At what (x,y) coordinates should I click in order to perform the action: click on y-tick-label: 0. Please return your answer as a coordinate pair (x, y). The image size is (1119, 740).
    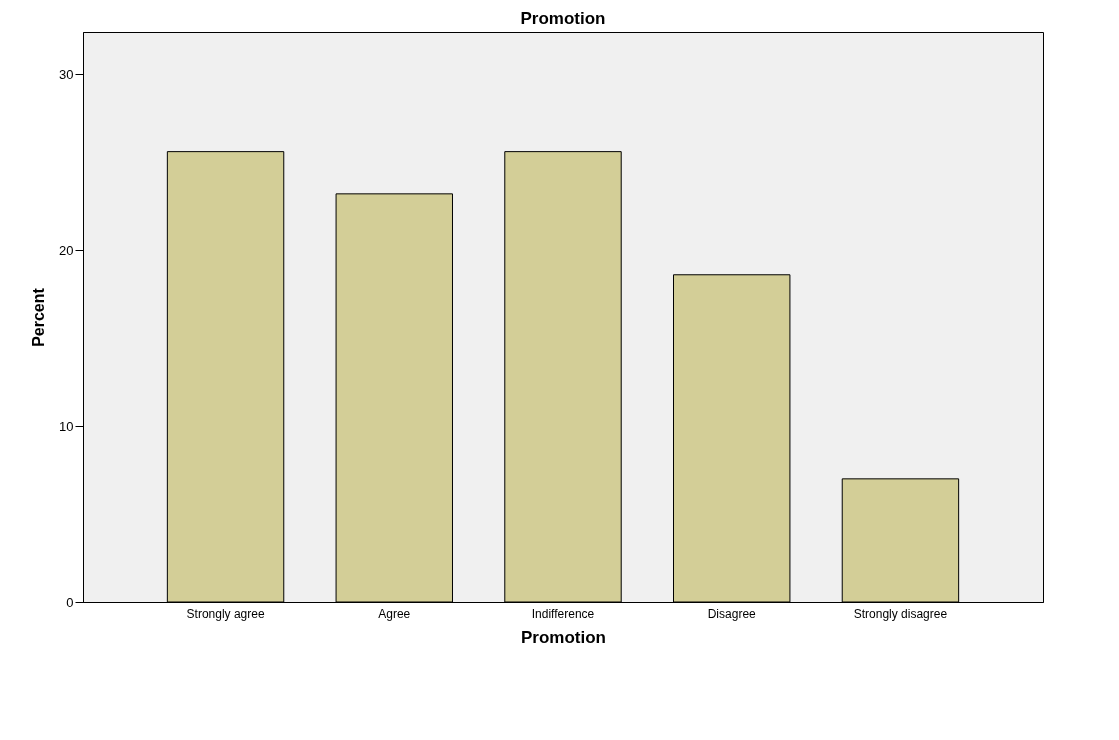
    Looking at the image, I should click on (70, 602).